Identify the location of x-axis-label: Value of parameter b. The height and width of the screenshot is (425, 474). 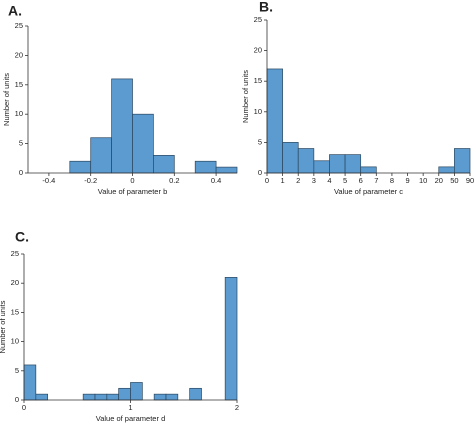
(133, 191).